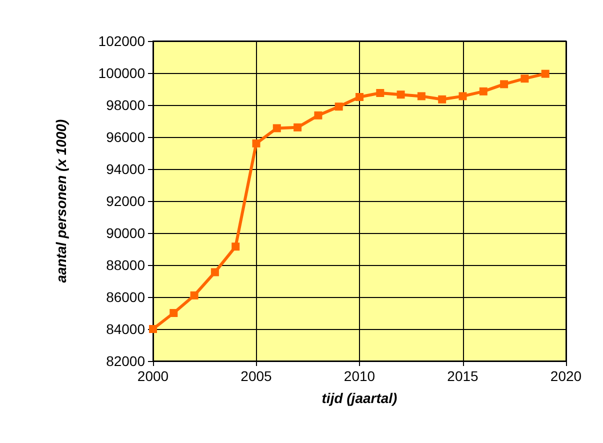 The height and width of the screenshot is (443, 603). What do you see at coordinates (360, 398) in the screenshot?
I see `x-axis-title: tijd (jaartal)` at bounding box center [360, 398].